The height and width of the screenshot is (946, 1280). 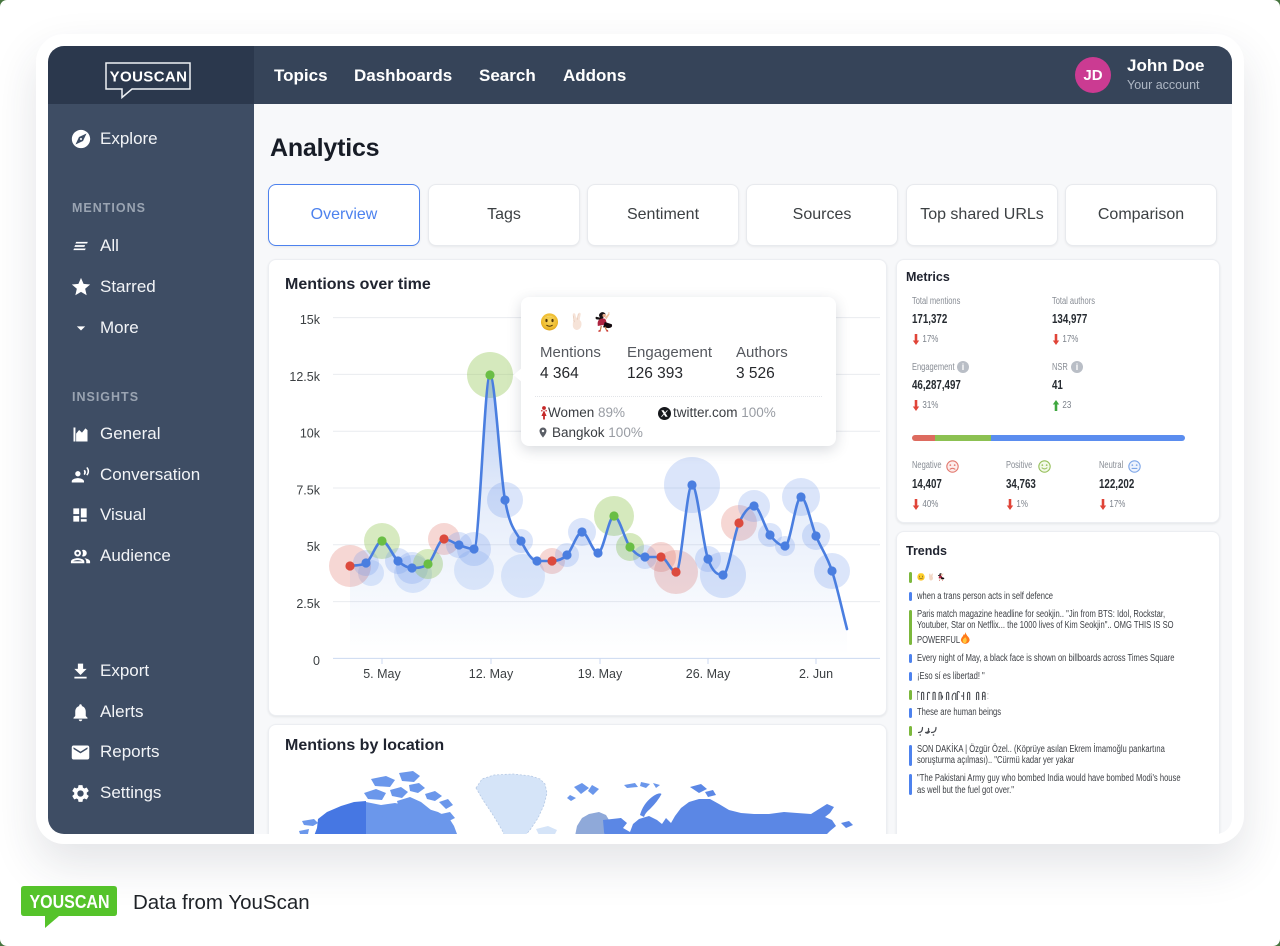 I want to click on svg-text: 7.5k, so click(x=308, y=490).